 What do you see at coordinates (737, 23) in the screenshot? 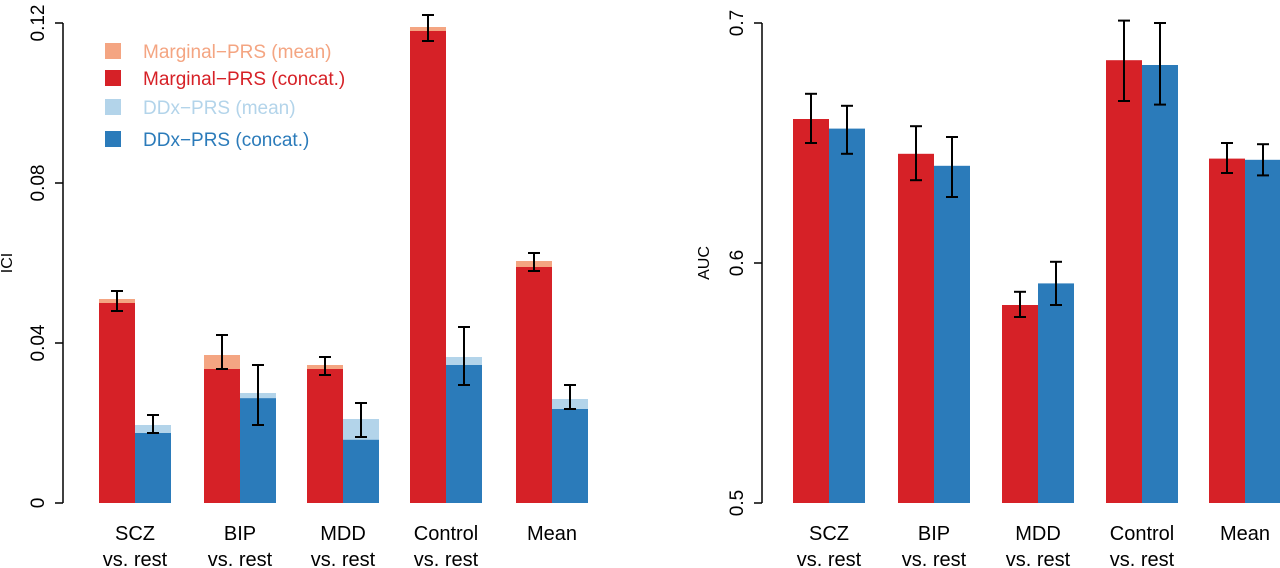
I see `auc-y-tick-label: 0.7` at bounding box center [737, 23].